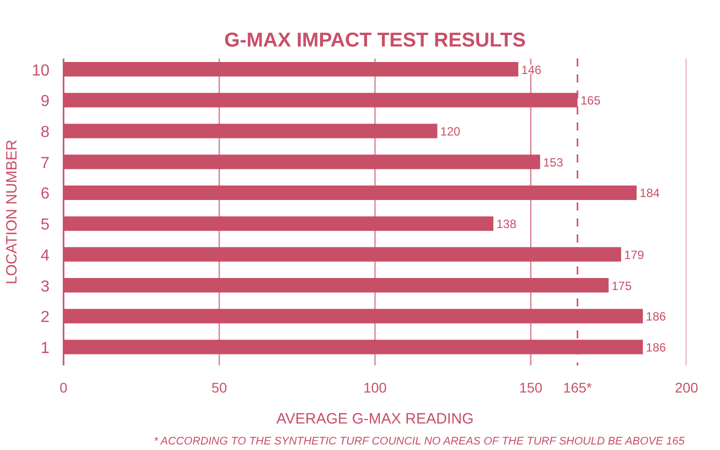 This screenshot has width=720, height=450. Describe the element at coordinates (41, 71) in the screenshot. I see `y-tick-label: 10` at that location.